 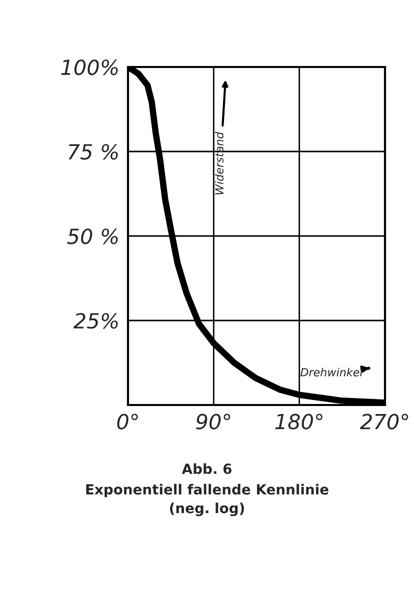 What do you see at coordinates (213, 422) in the screenshot?
I see `x-tick-label: 90°` at bounding box center [213, 422].